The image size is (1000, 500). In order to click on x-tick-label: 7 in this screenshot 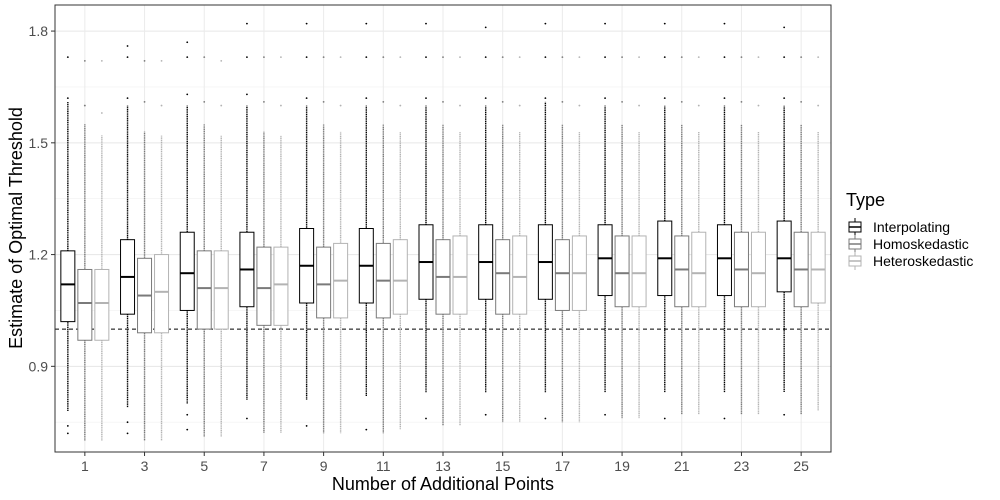, I will do `click(264, 466)`.